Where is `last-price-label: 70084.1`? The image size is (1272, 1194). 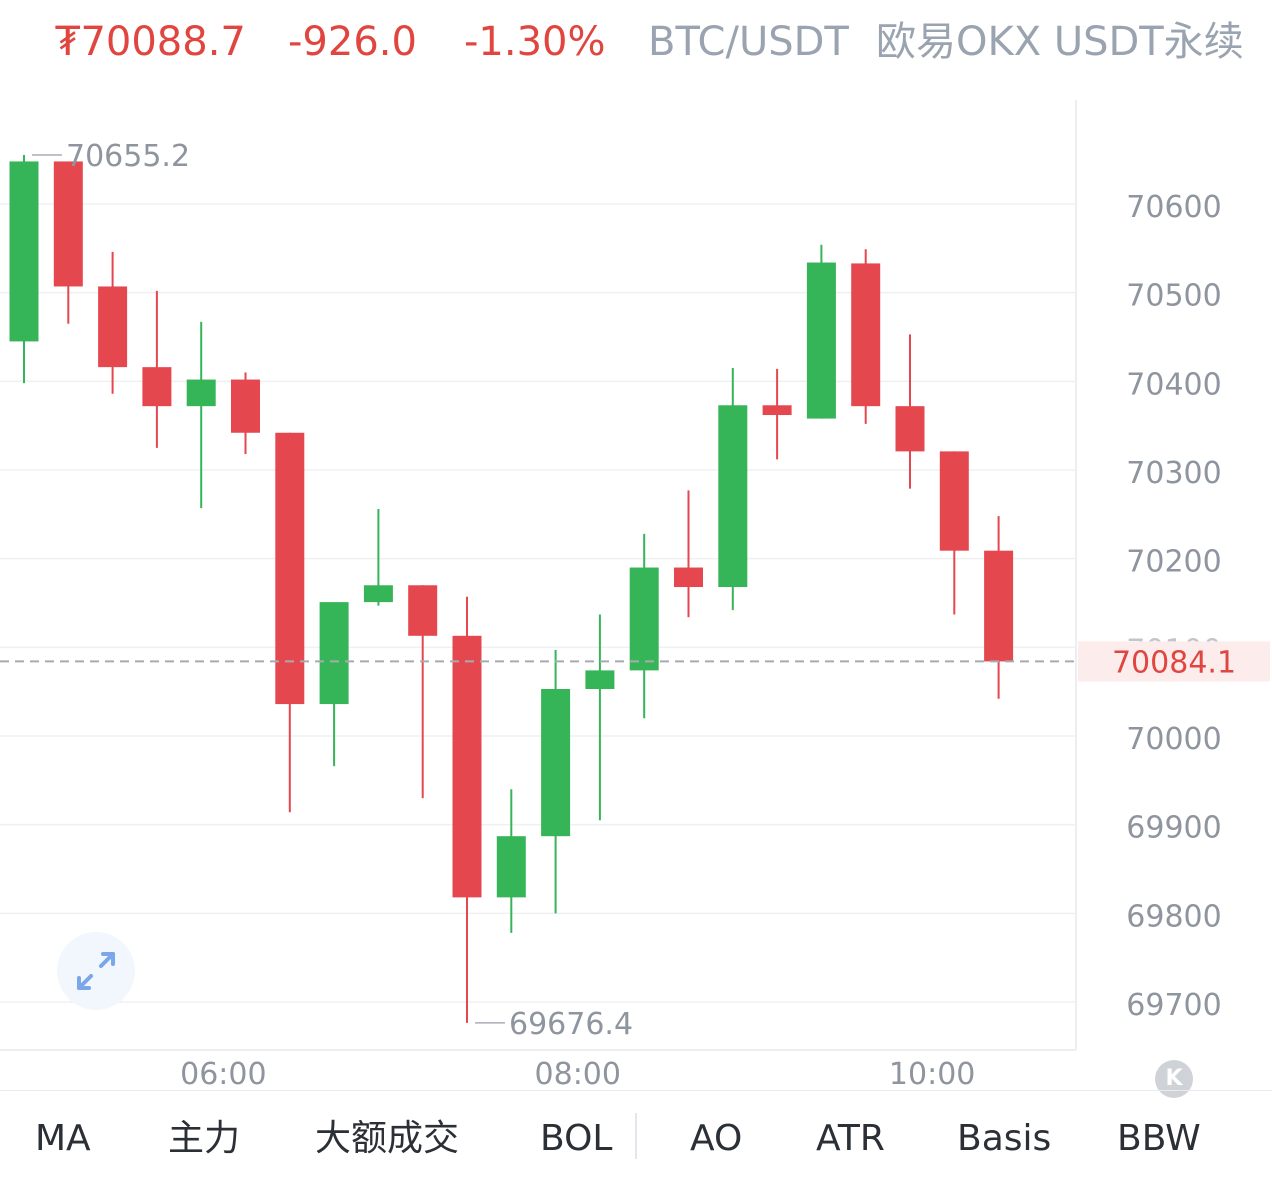 last-price-label: 70084.1 is located at coordinates (1174, 662).